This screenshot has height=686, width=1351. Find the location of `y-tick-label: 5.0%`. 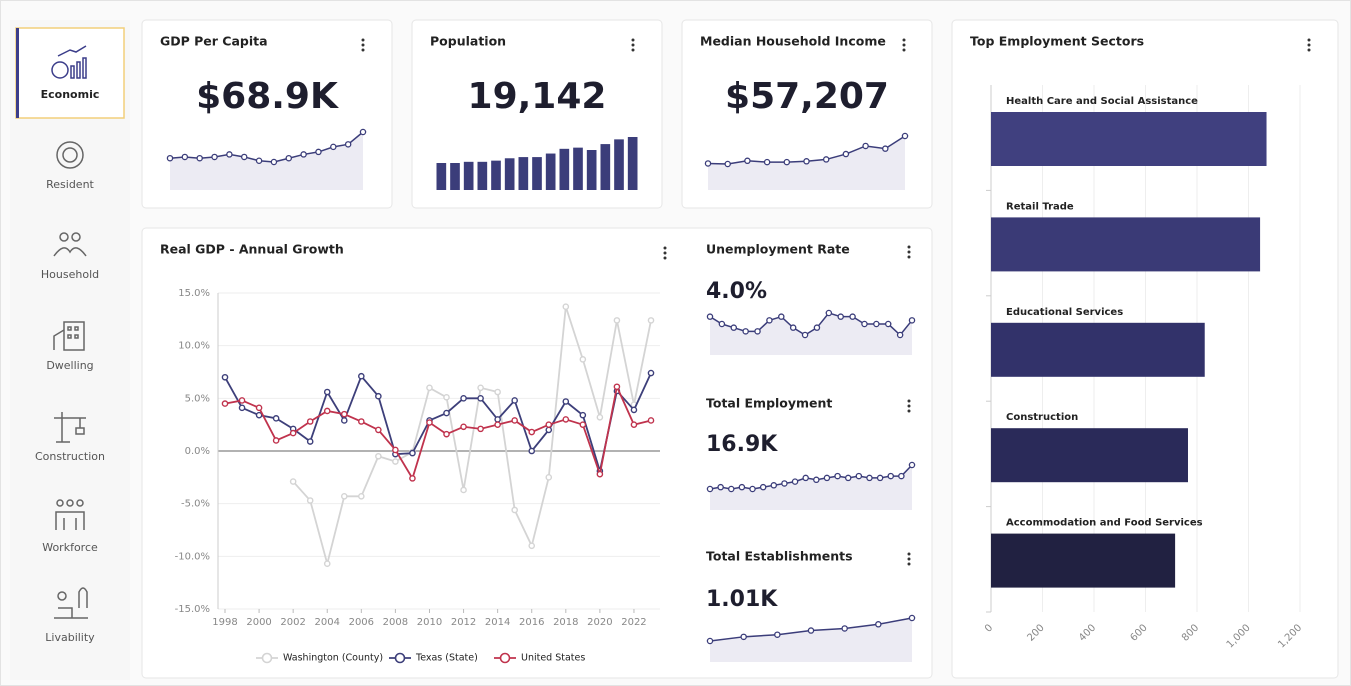

y-tick-label: 5.0% is located at coordinates (197, 398).